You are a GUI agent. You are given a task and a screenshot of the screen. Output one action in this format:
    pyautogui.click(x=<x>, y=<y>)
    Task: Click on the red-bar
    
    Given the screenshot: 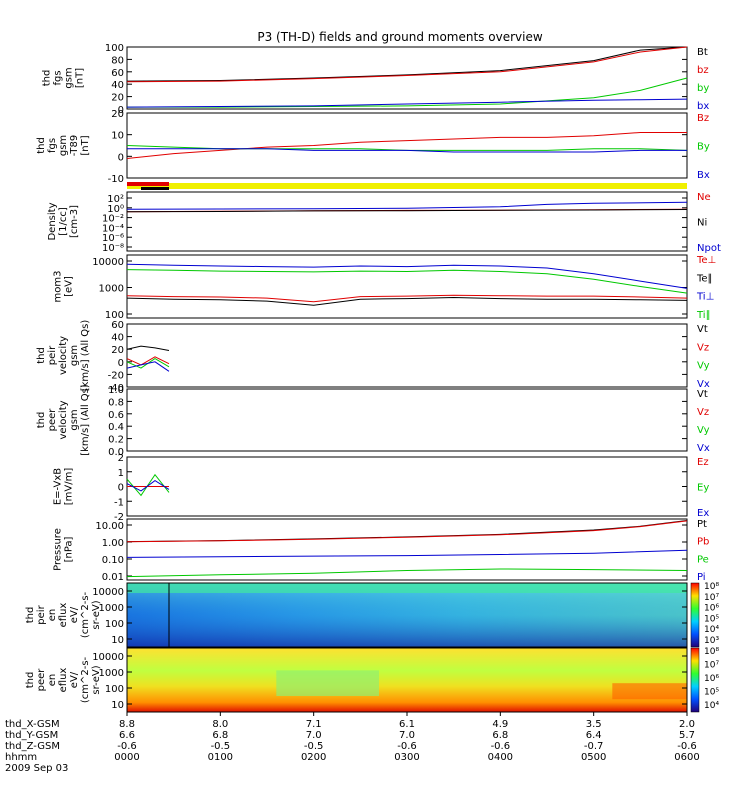 What is the action you would take?
    pyautogui.click(x=148, y=184)
    